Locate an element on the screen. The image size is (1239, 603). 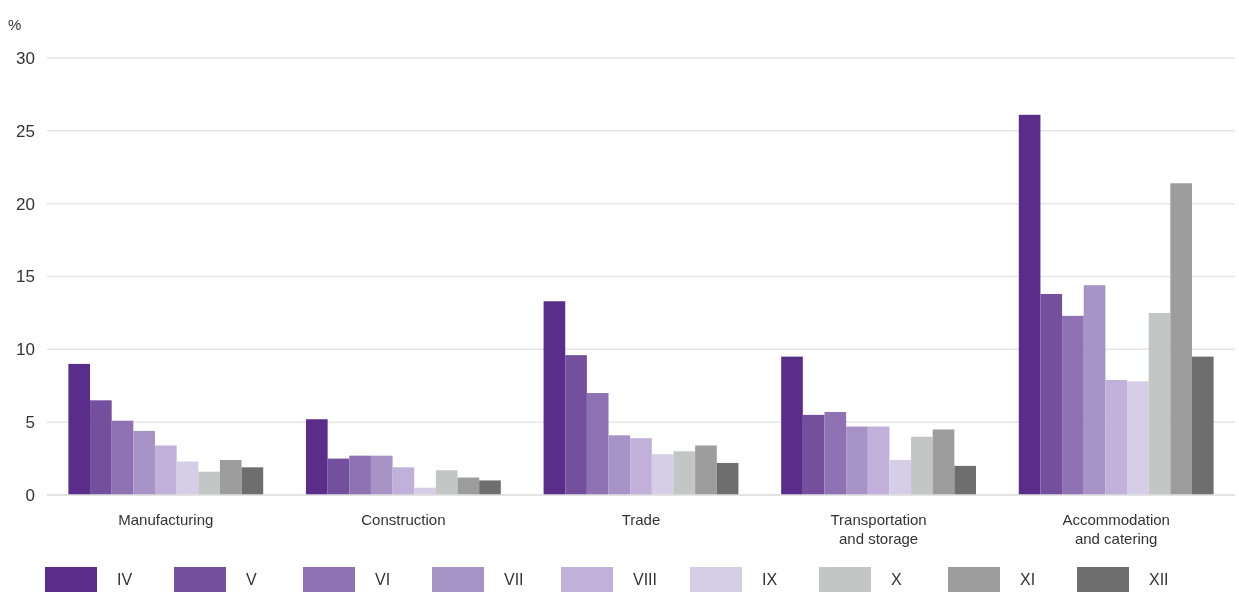
y-tick-label: 5 is located at coordinates (30, 423).